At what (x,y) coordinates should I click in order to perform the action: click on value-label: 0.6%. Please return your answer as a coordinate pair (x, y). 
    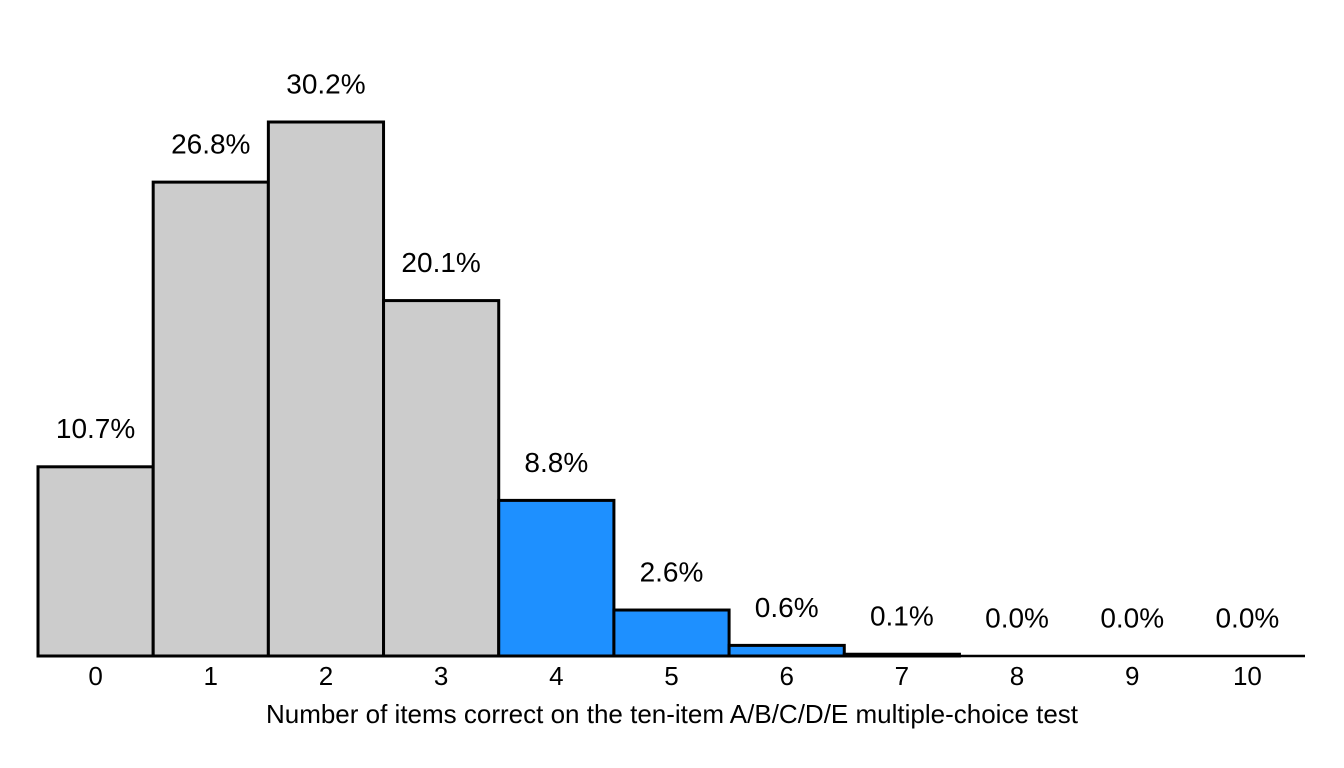
    Looking at the image, I should click on (787, 607).